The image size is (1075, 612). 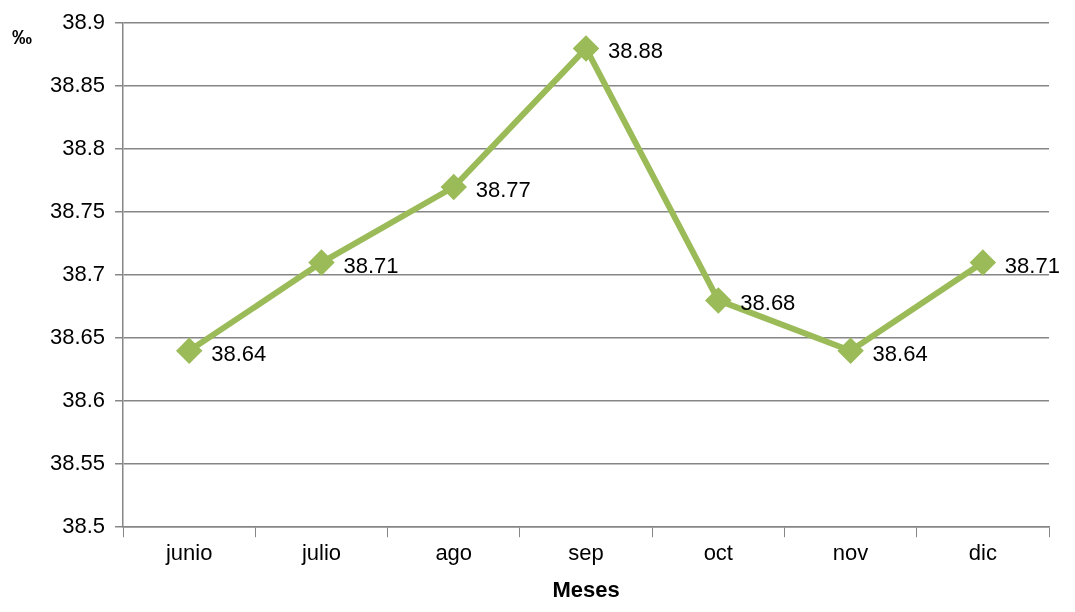 I want to click on x-tick-label: ago, so click(x=454, y=553).